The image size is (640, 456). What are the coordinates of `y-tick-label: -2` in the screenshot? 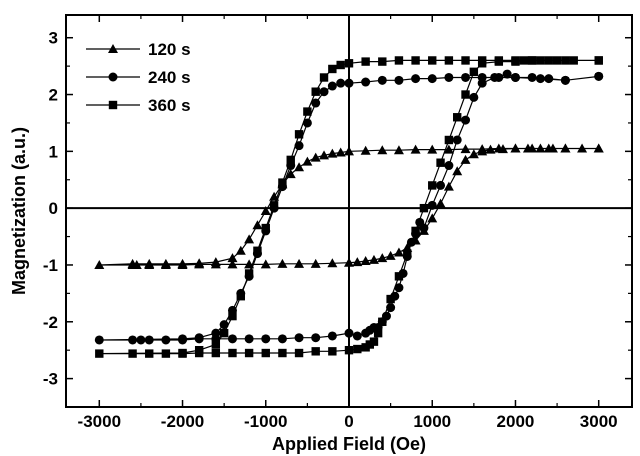 It's located at (50, 322).